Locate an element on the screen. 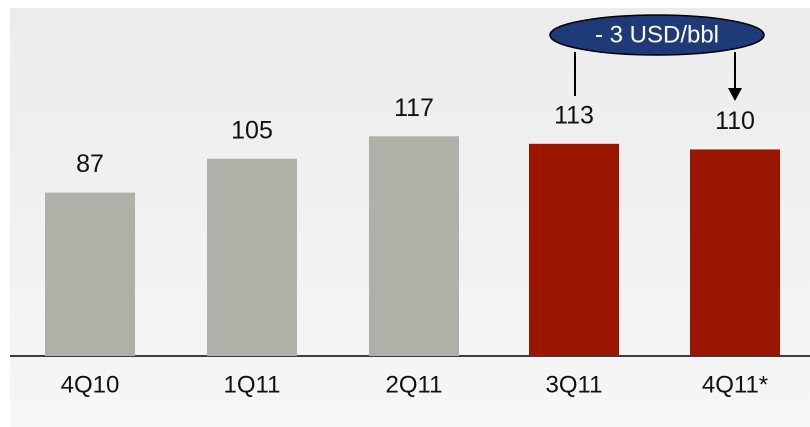  x-tick-label: 2Q11 is located at coordinates (414, 384).